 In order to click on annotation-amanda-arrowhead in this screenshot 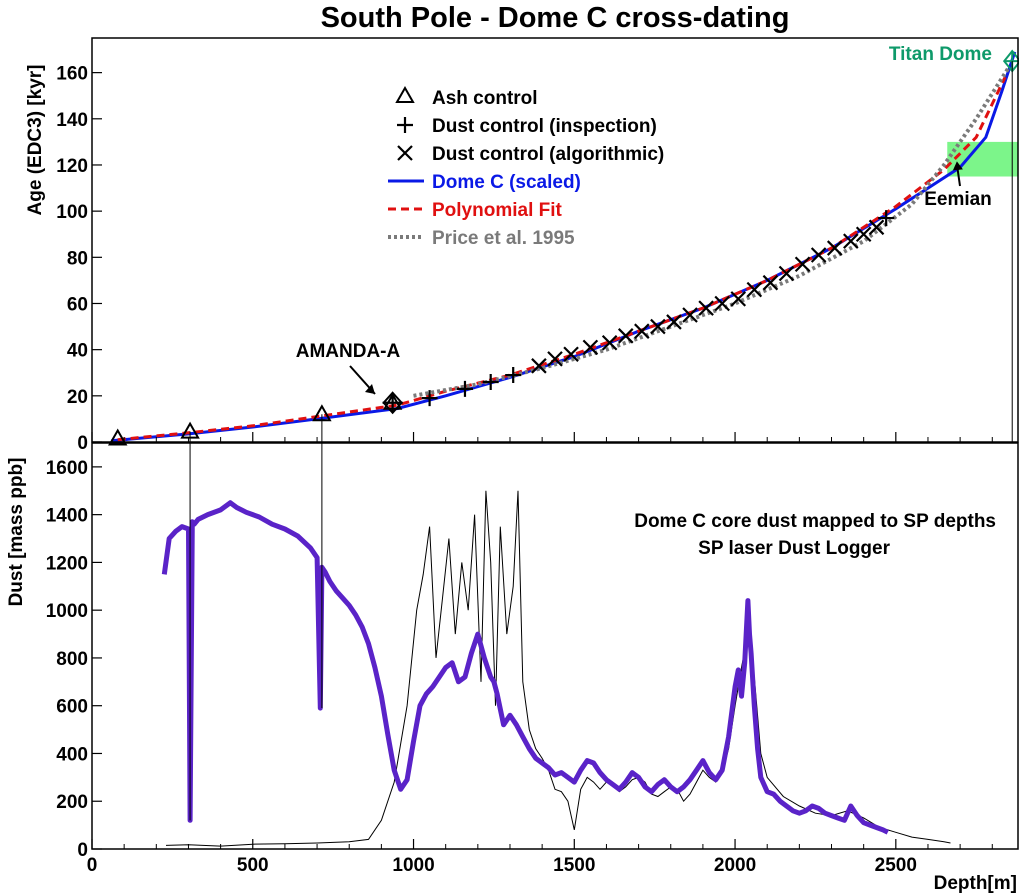, I will do `click(370, 389)`.